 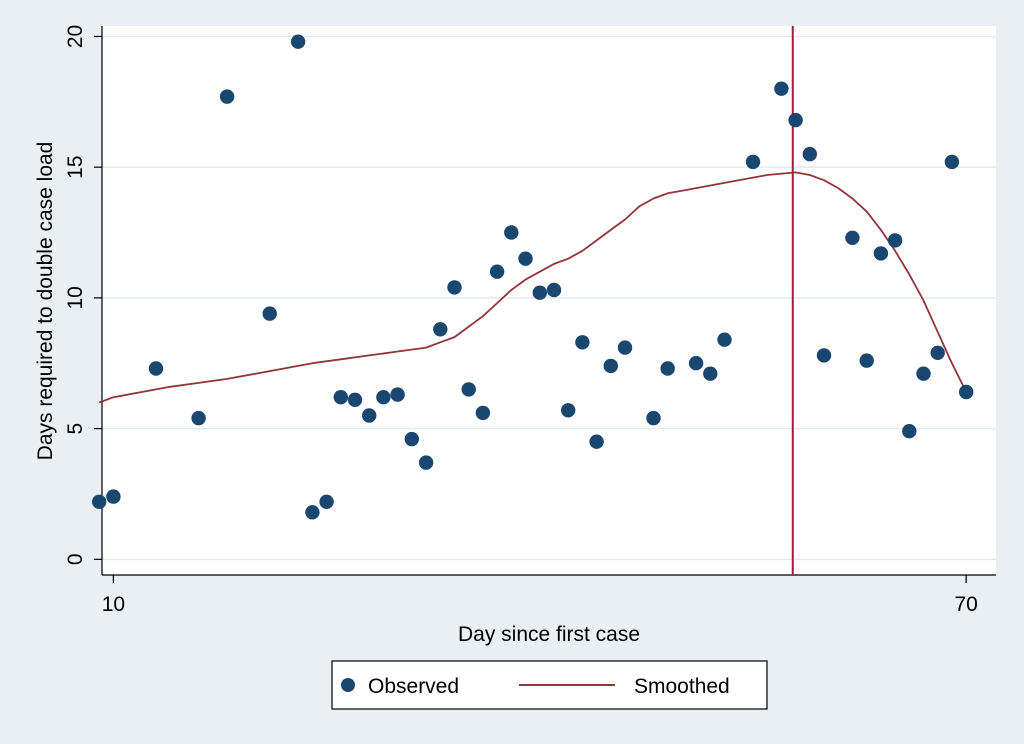 I want to click on y-axis-label: Days required to double case load, so click(x=45, y=301).